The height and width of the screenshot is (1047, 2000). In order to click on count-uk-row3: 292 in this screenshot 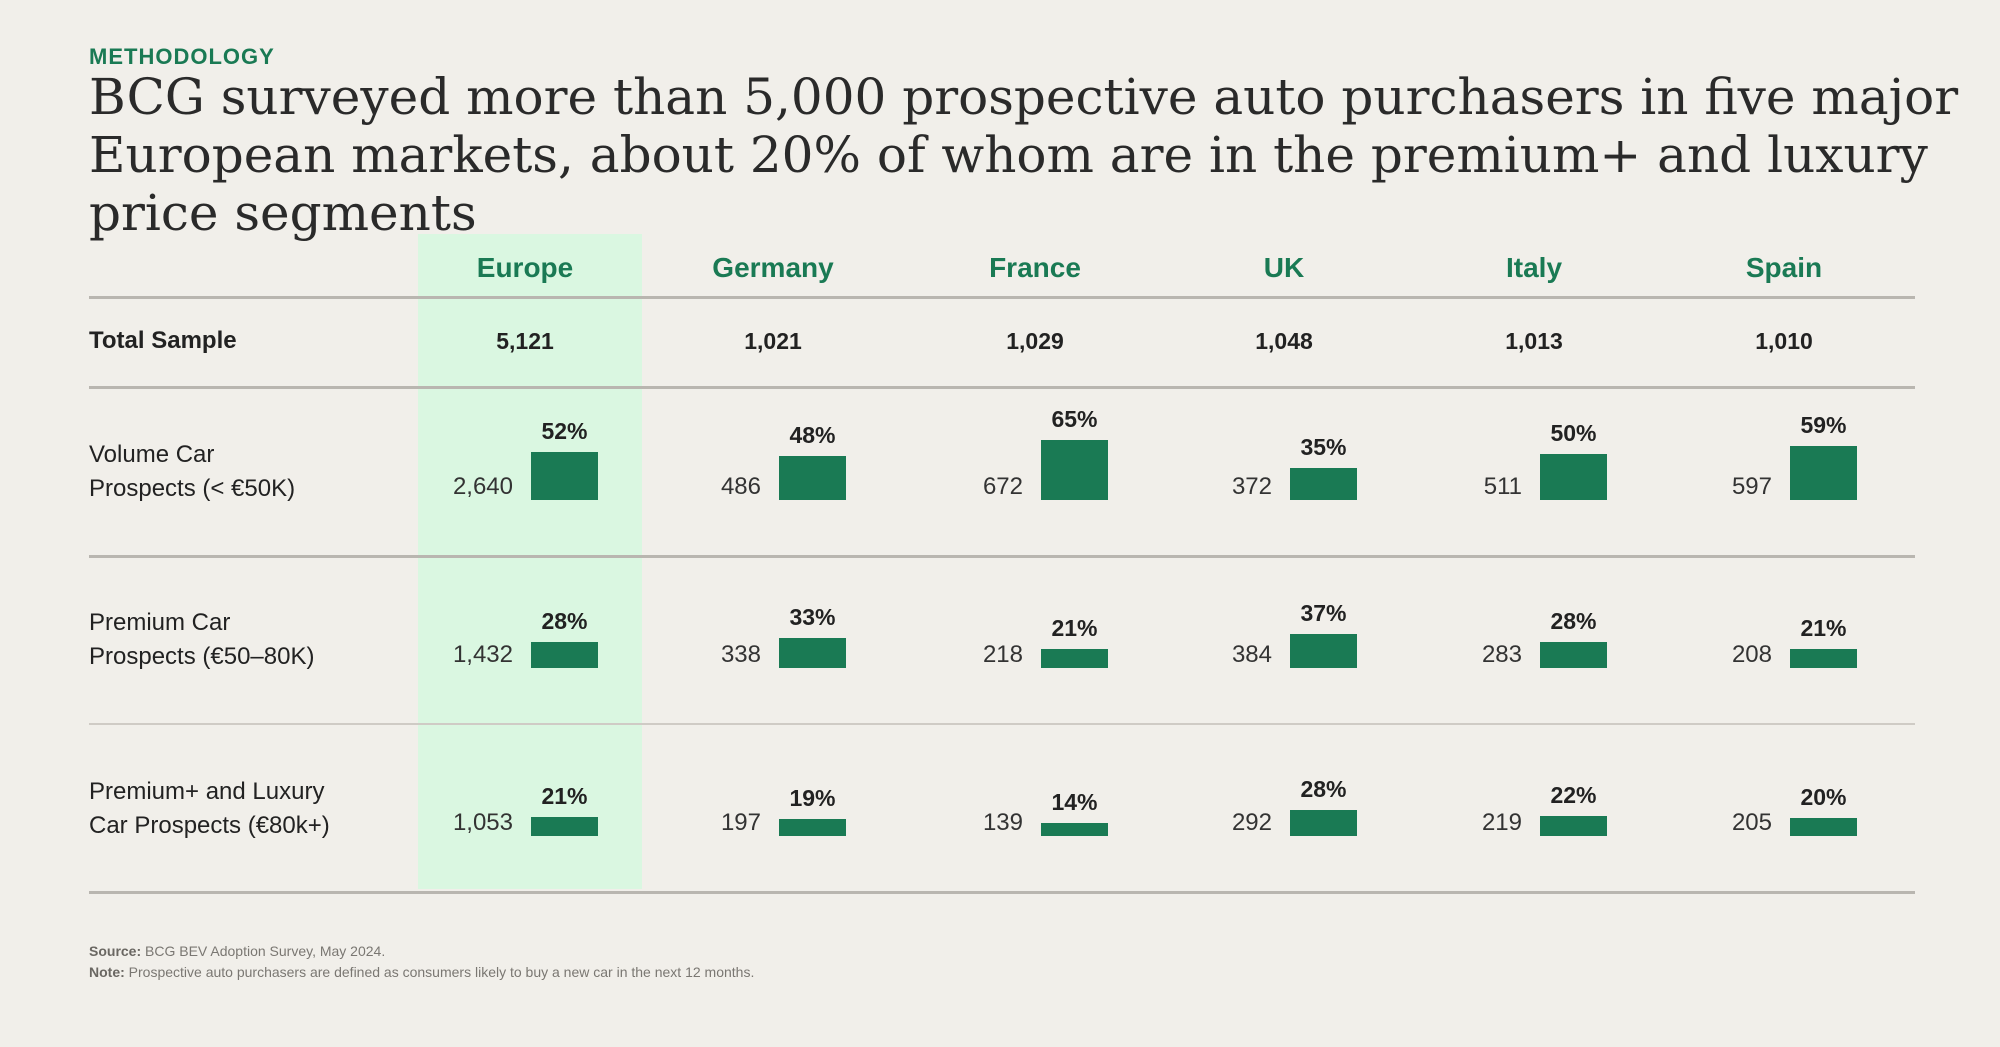, I will do `click(1251, 822)`.